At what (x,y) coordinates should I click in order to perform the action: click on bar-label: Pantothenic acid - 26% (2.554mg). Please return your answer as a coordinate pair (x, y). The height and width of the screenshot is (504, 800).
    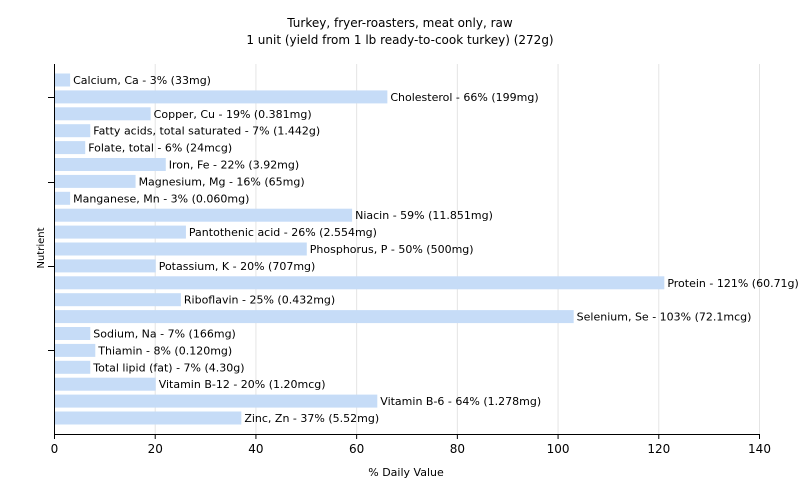
    Looking at the image, I should click on (283, 232).